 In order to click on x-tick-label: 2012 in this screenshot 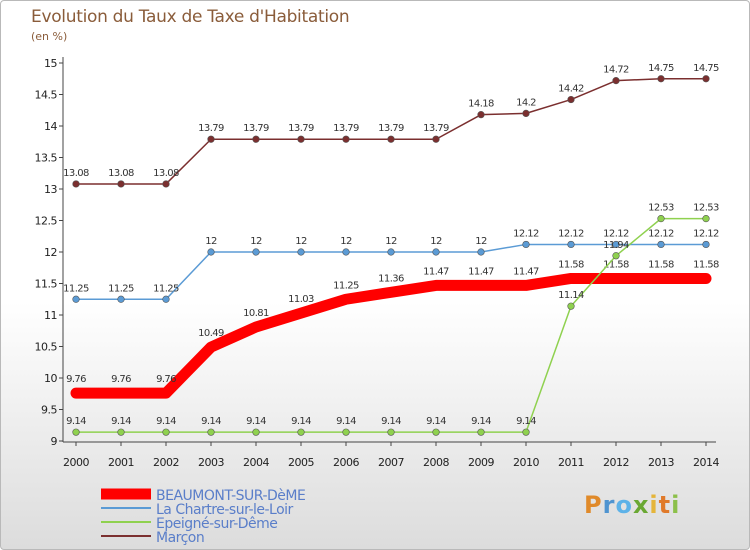, I will do `click(616, 462)`.